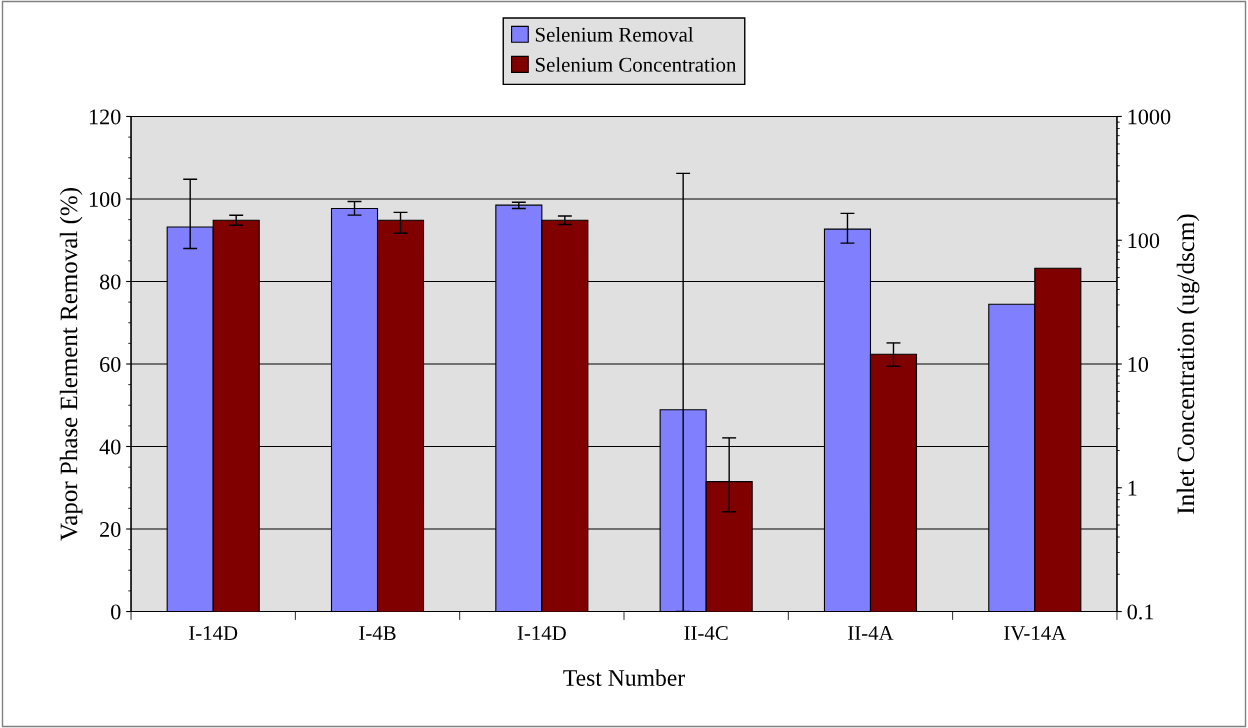 The height and width of the screenshot is (728, 1248). Describe the element at coordinates (377, 633) in the screenshot. I see `x-tick-label: I-4B` at that location.